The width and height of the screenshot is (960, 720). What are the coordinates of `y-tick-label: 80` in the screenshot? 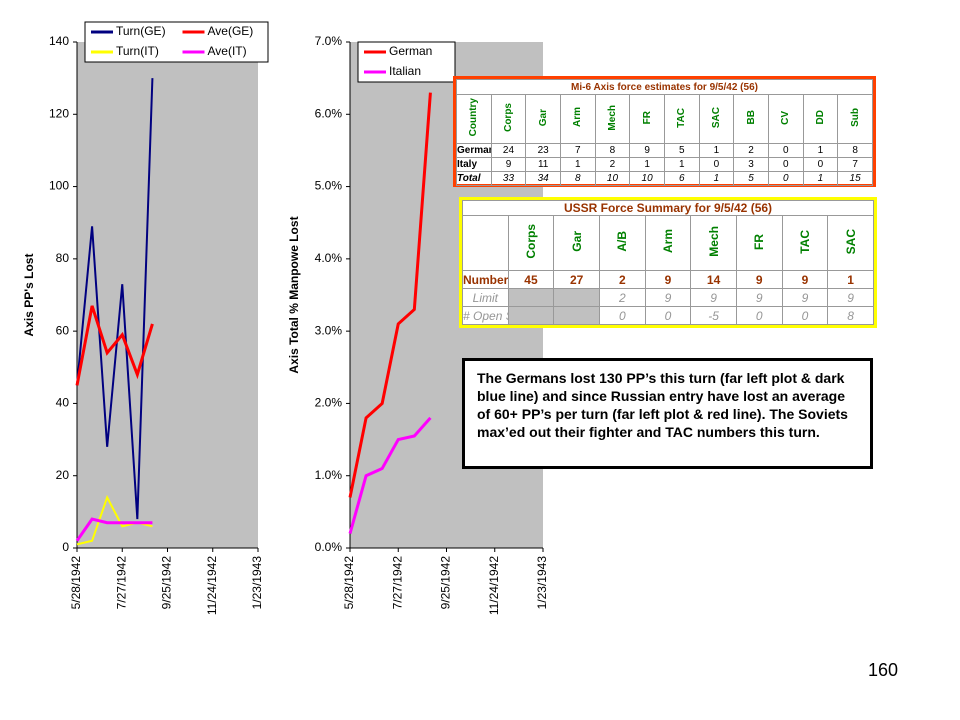 It's located at (63, 258).